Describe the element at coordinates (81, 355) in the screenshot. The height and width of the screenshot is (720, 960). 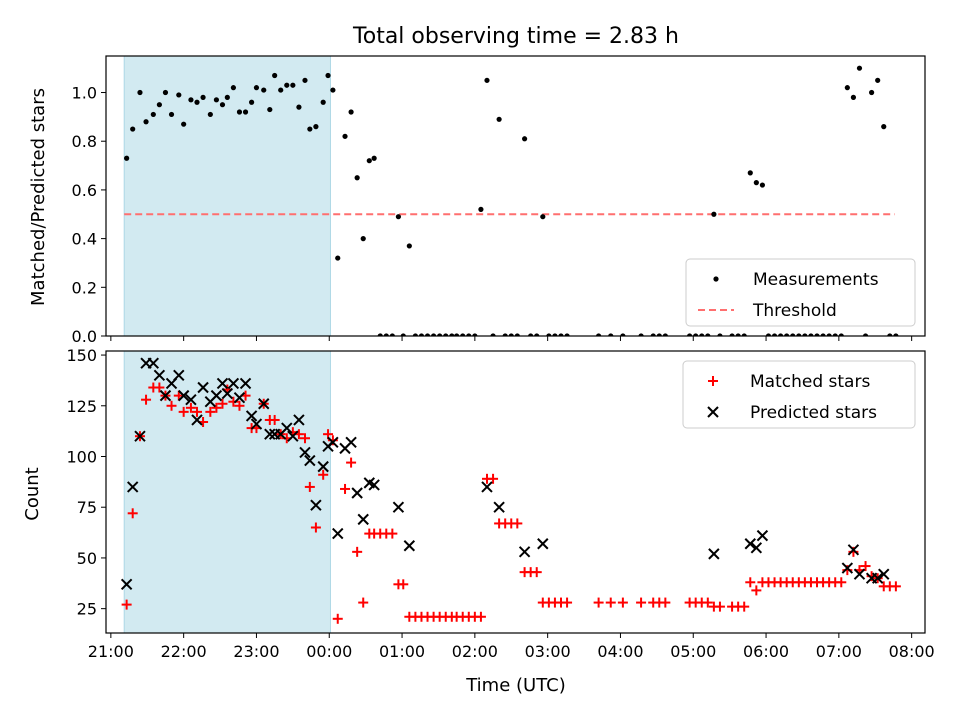
I see `y-tick-label: 150` at that location.